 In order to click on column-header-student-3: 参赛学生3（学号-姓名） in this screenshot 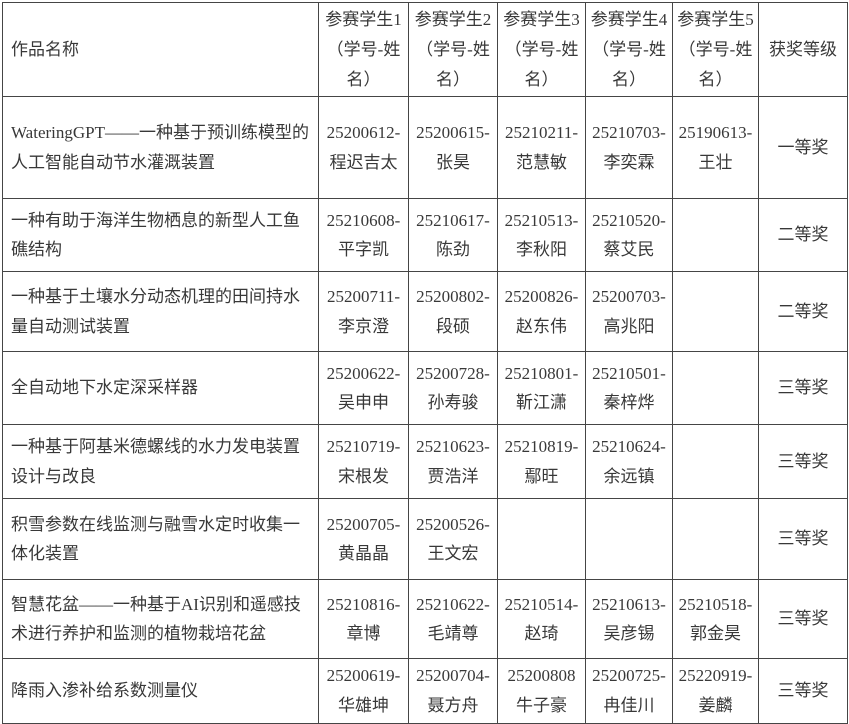, I will do `click(541, 49)`.